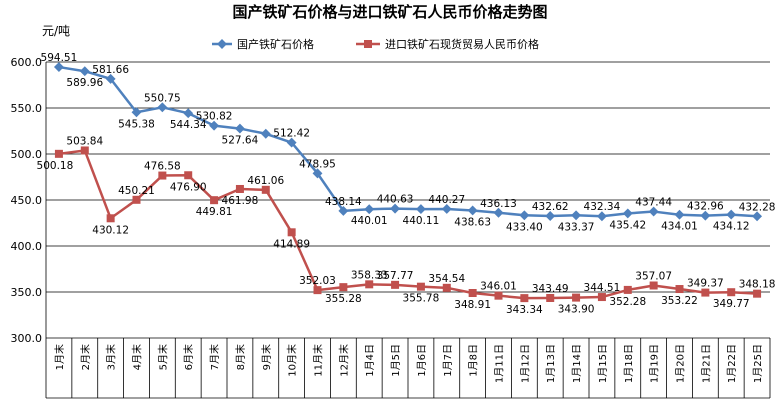  Describe the element at coordinates (472, 305) in the screenshot. I see `data-label: 348.91` at that location.